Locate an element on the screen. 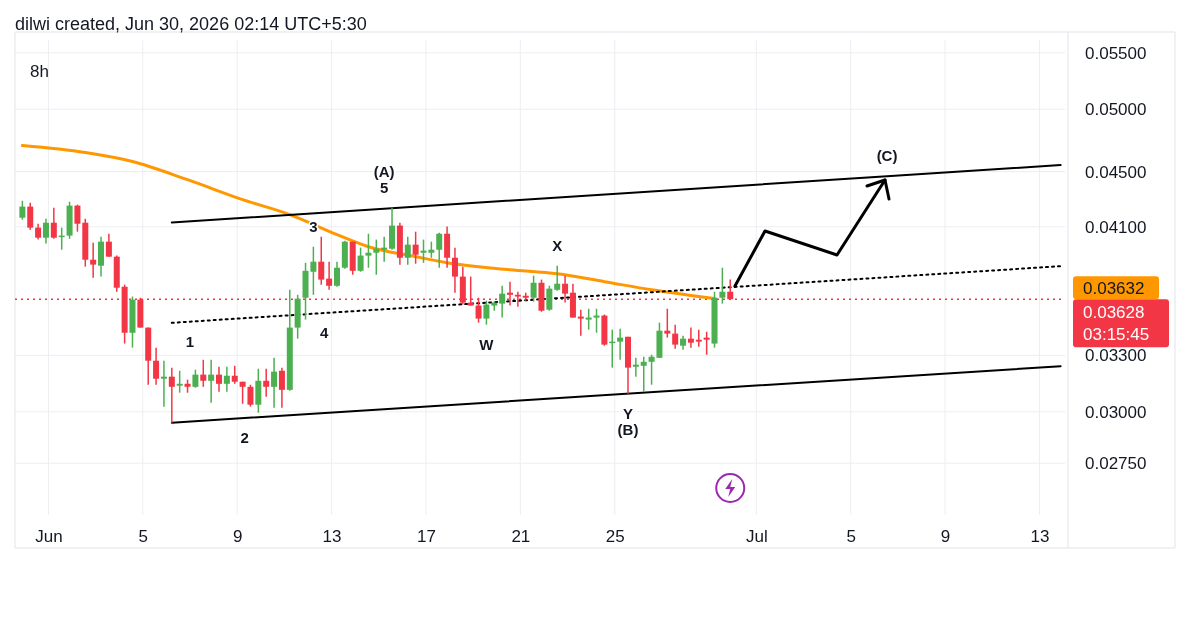 The image size is (1200, 644). annotation: Y is located at coordinates (627, 413).